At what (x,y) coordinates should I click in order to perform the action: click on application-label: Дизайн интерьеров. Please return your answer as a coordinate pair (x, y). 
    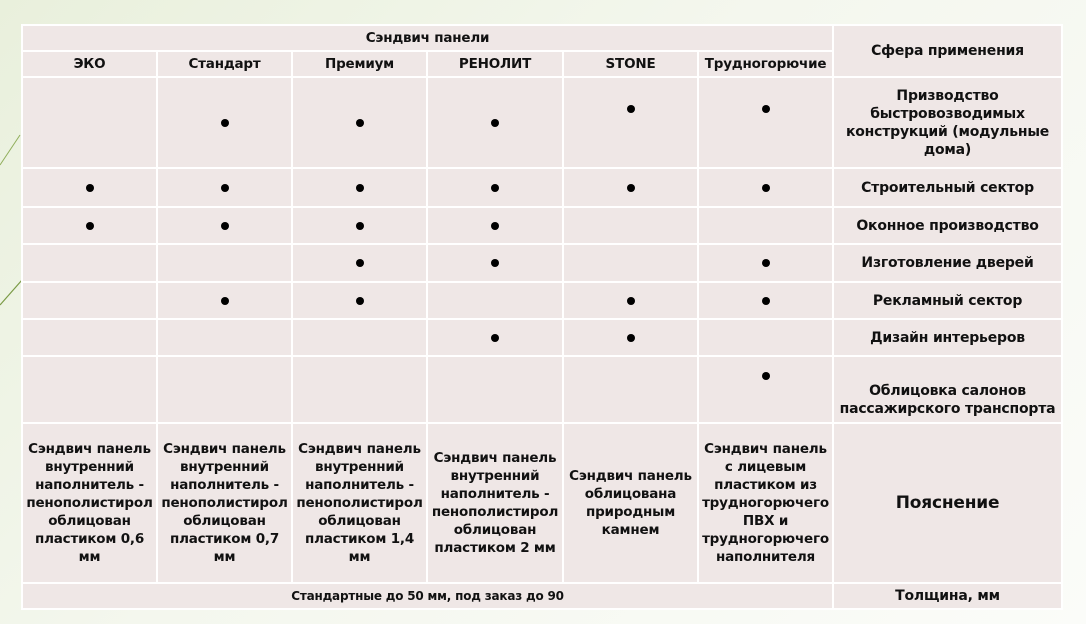
    Looking at the image, I should click on (948, 337).